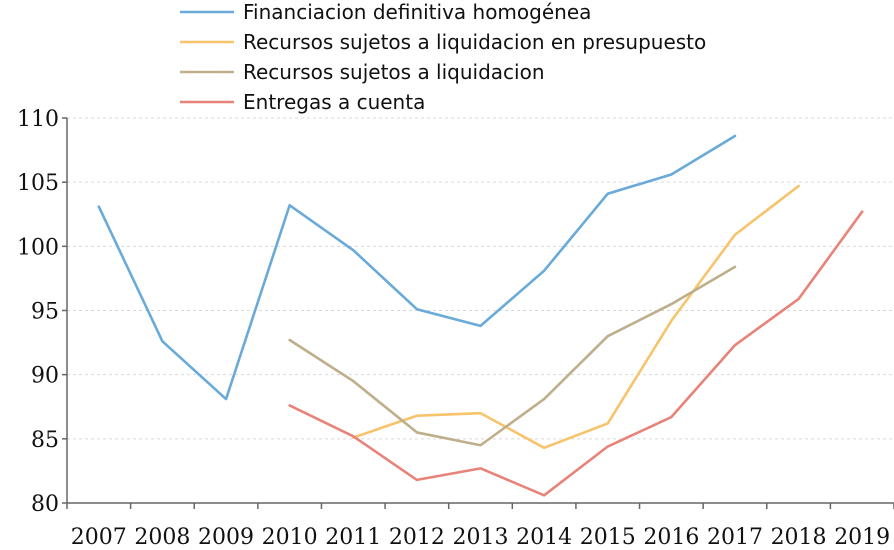 The width and height of the screenshot is (894, 550). I want to click on x-tick-label: 2007, so click(99, 537).